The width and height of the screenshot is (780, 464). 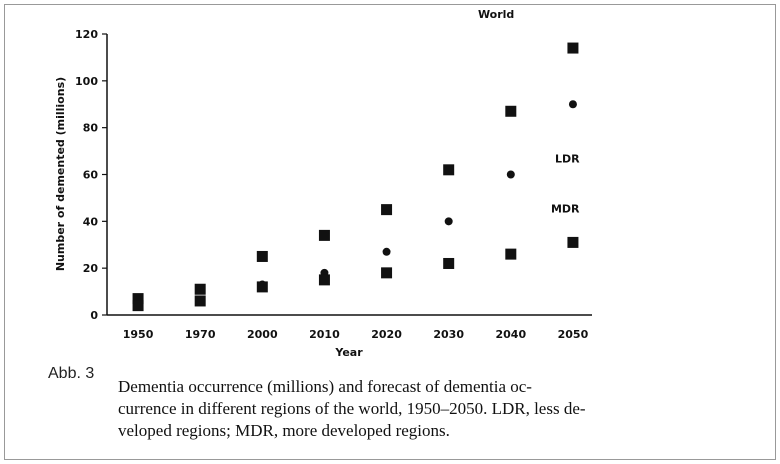 What do you see at coordinates (567, 158) in the screenshot?
I see `series-label: LDR` at bounding box center [567, 158].